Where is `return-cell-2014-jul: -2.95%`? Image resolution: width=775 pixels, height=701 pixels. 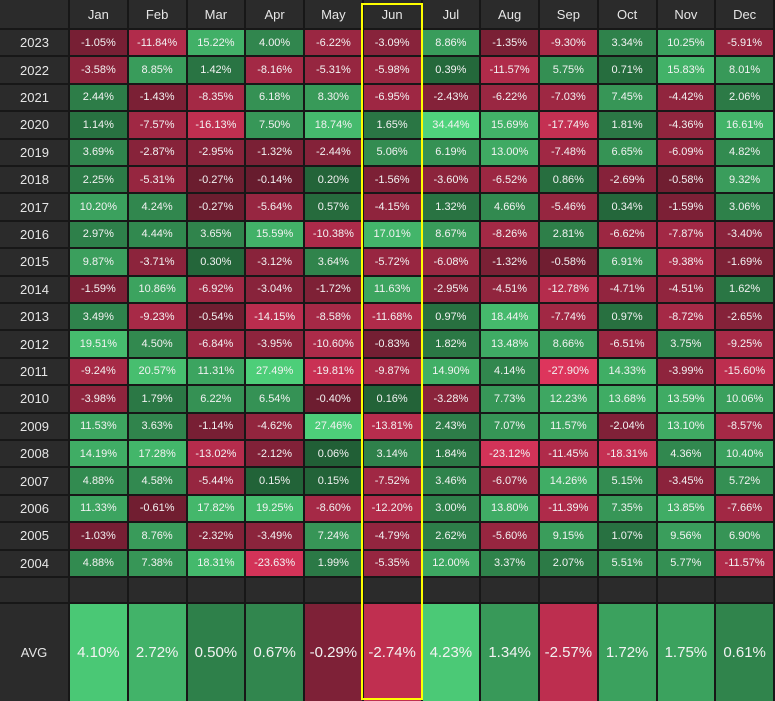
return-cell-2014-jul: -2.95% is located at coordinates (451, 289).